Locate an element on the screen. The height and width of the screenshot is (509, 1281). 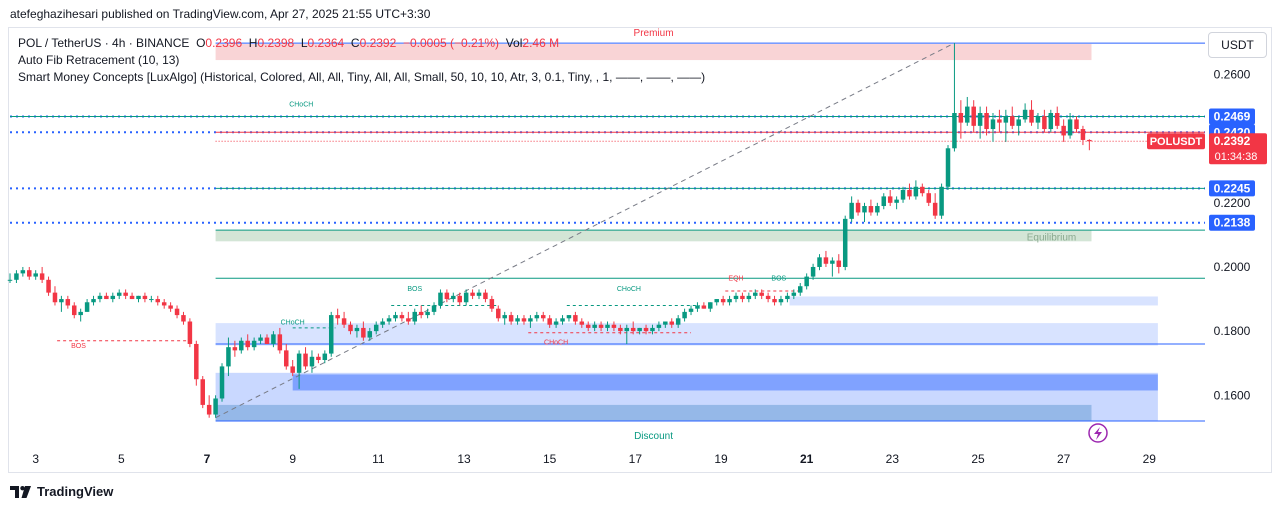
o-value: 0.2396 is located at coordinates (224, 43).